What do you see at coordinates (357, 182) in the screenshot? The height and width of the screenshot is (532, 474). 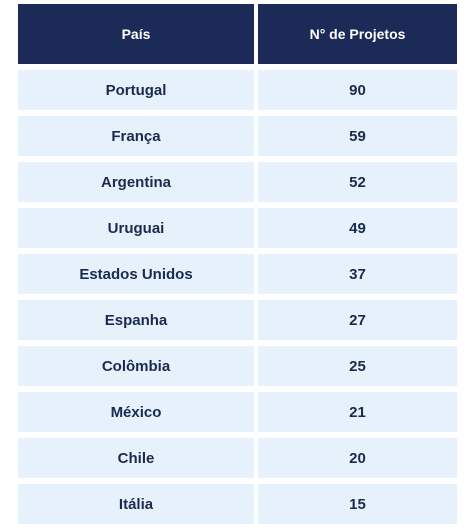 I see `projects-cell: 52` at bounding box center [357, 182].